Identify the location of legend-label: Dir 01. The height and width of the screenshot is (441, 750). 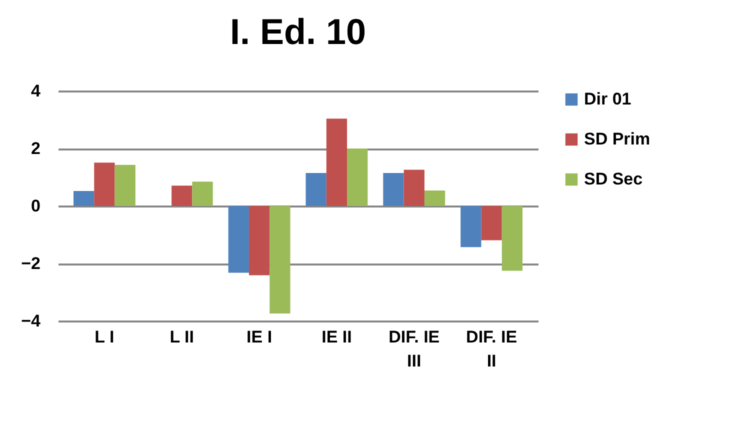
(608, 99).